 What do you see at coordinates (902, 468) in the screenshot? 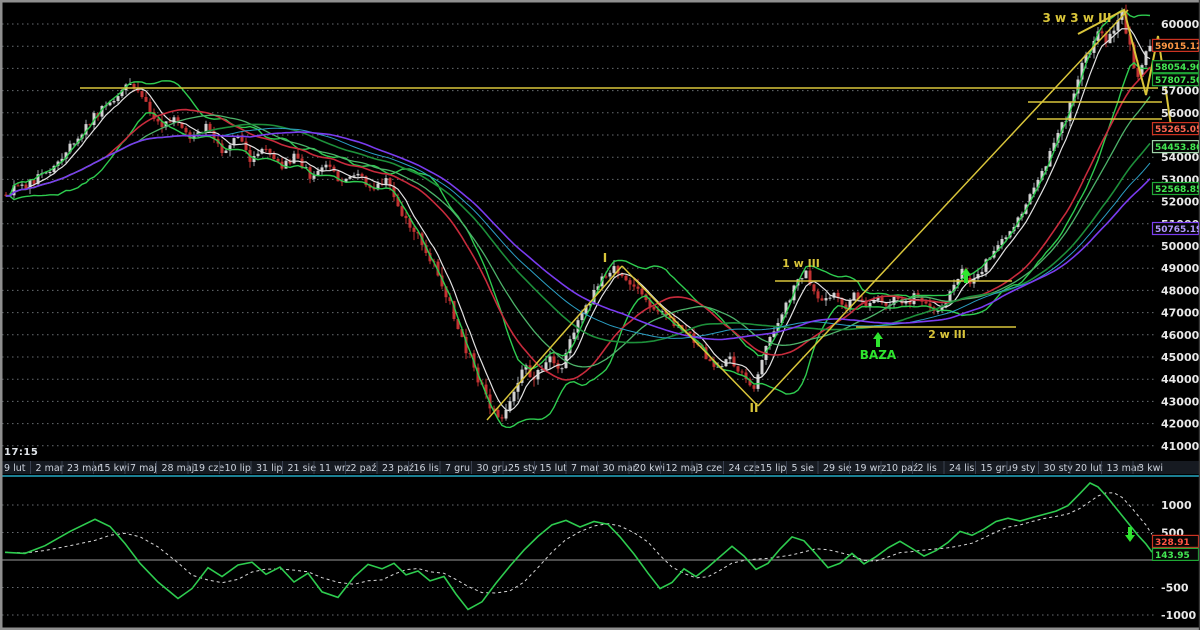
I see `date-tick-label: 10 paź` at bounding box center [902, 468].